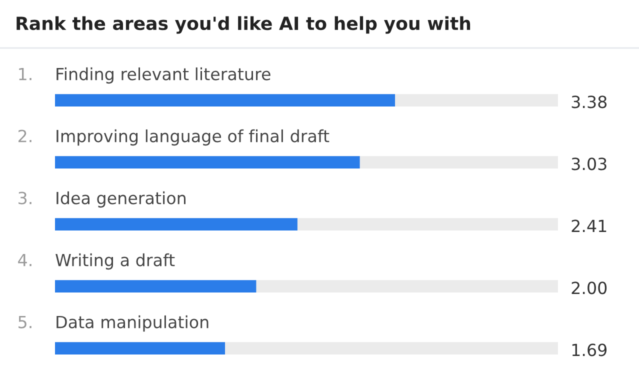  Describe the element at coordinates (243, 25) in the screenshot. I see `chart-title: Rank the areas you'd like AI to help you with` at that location.